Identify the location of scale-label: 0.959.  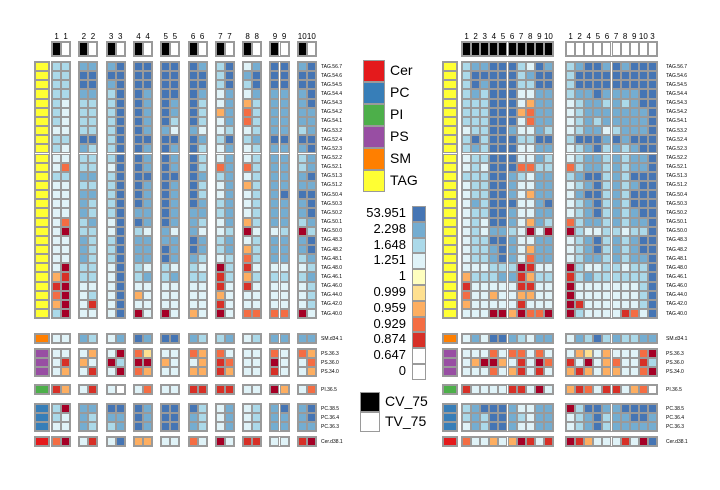
(389, 307).